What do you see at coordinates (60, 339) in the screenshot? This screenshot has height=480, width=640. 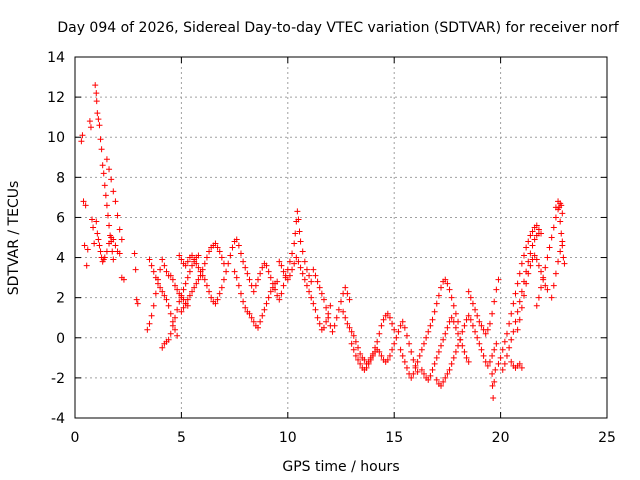 I see `y-tick-label: 0` at bounding box center [60, 339].